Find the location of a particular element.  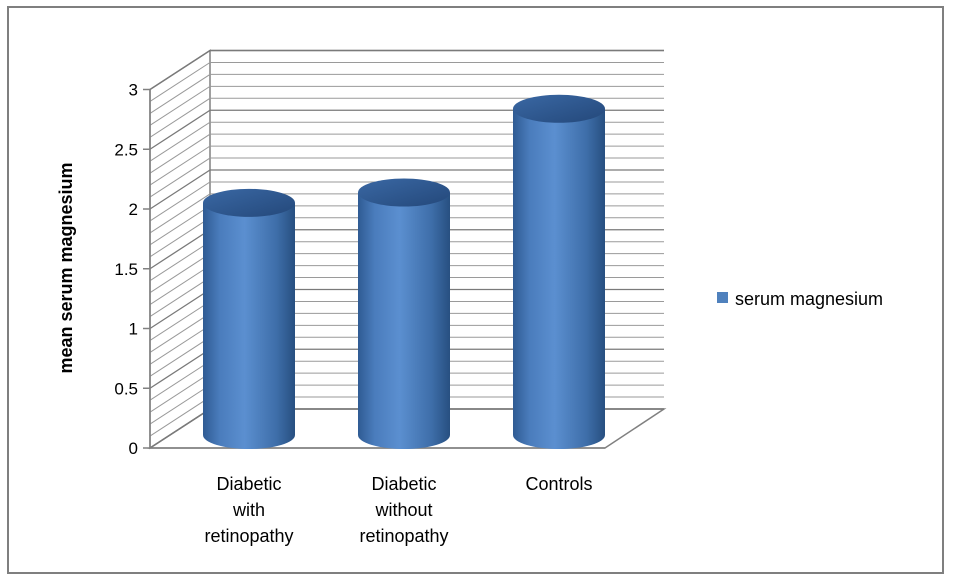

legend: serum magnesium is located at coordinates (800, 299).